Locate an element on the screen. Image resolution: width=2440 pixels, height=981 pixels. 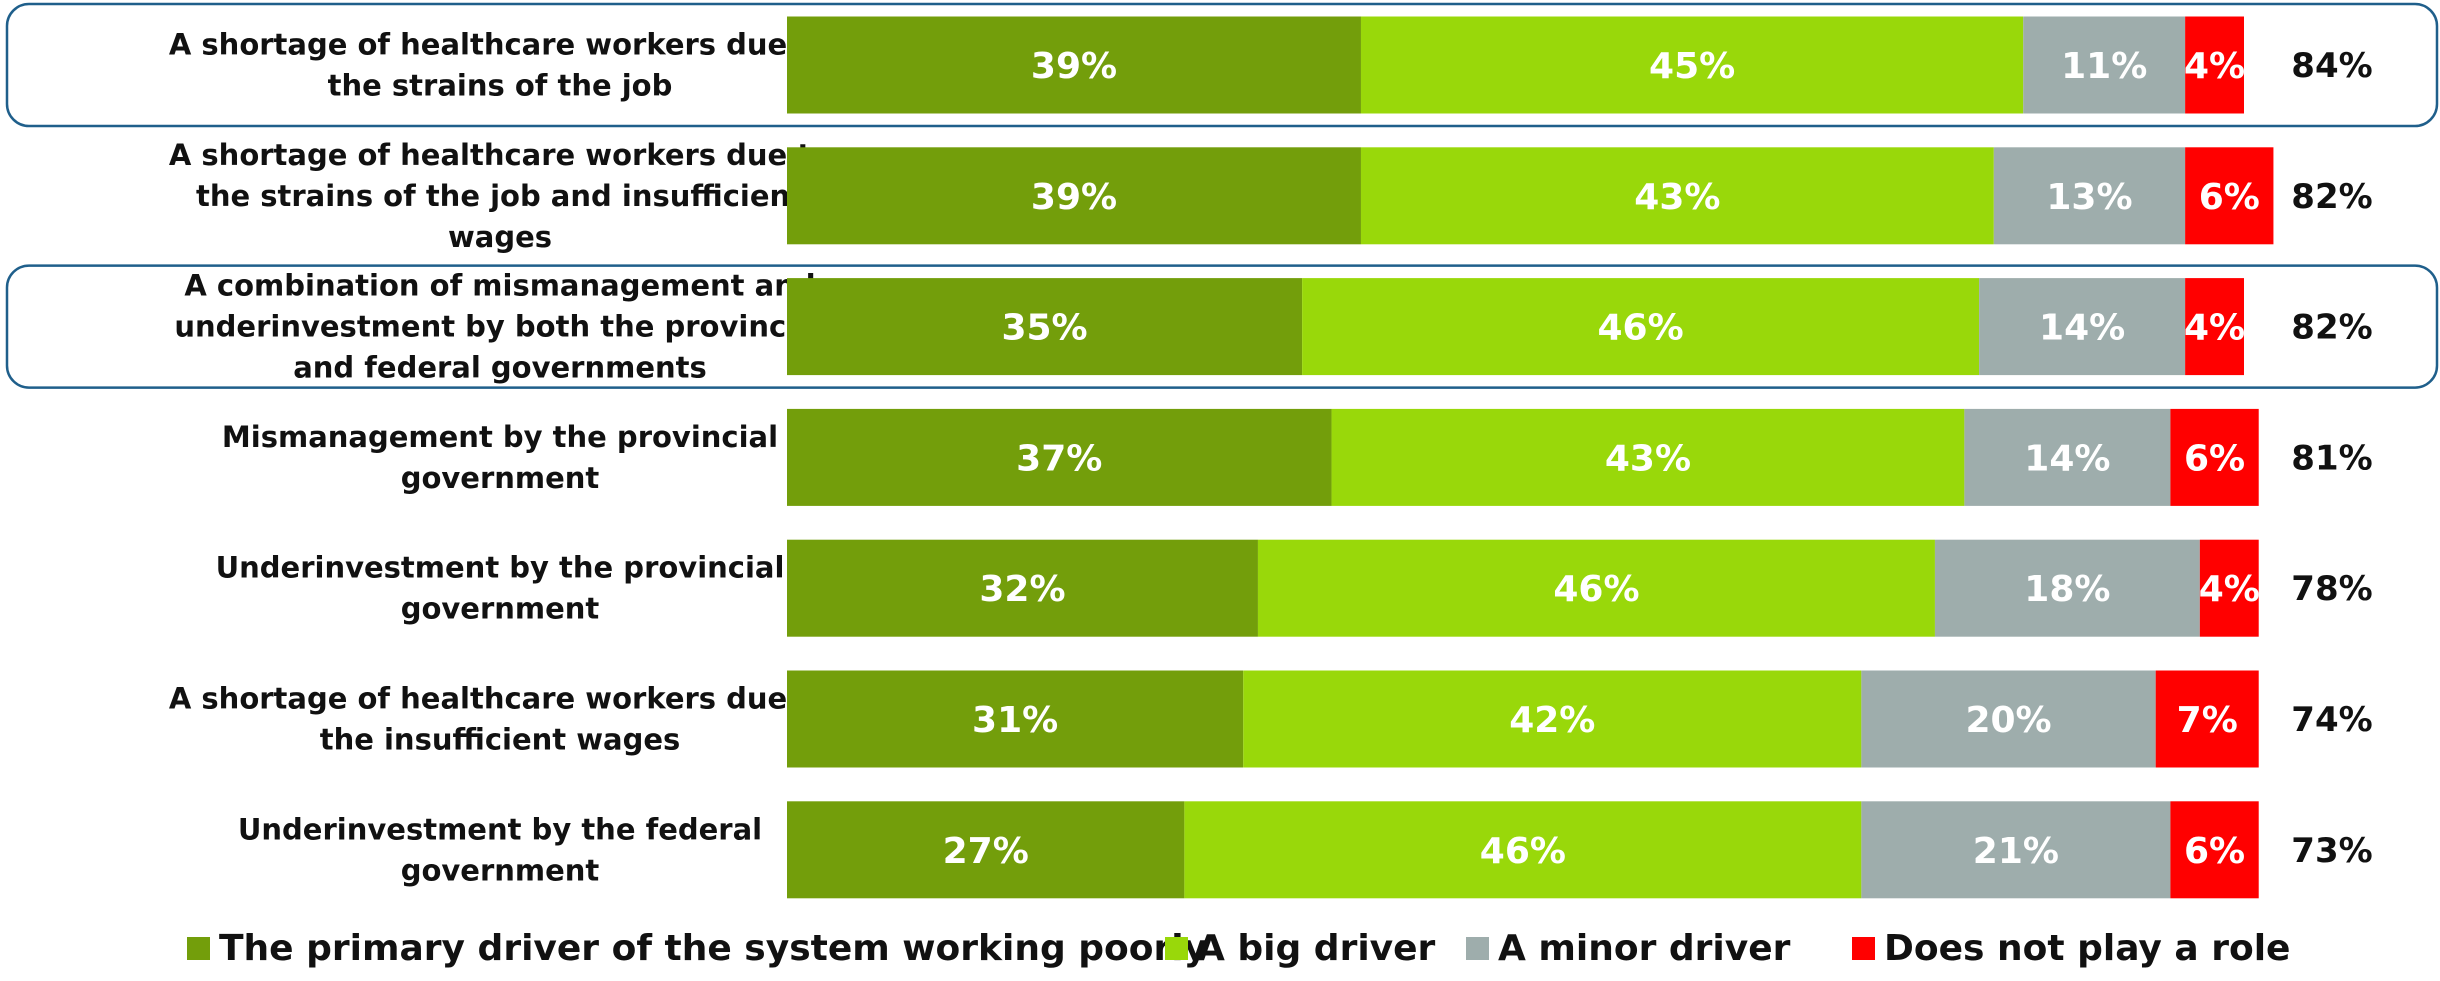
legend-label: A big driver is located at coordinates (1316, 948).